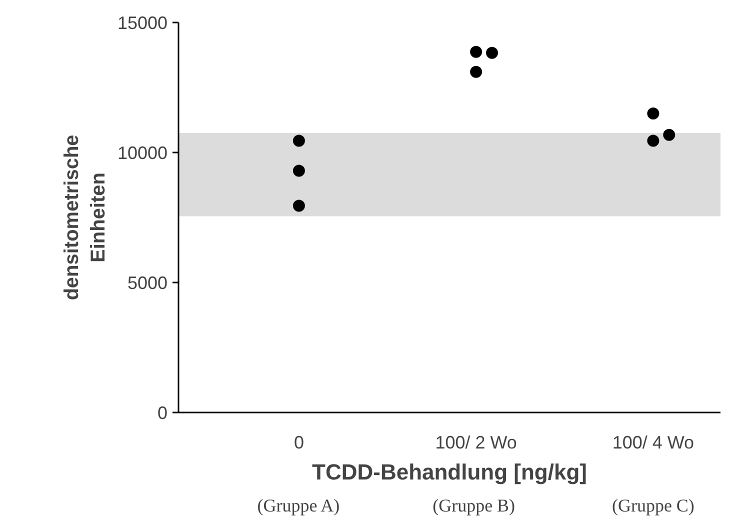  Describe the element at coordinates (142, 23) in the screenshot. I see `y-tick-label: 15000` at that location.